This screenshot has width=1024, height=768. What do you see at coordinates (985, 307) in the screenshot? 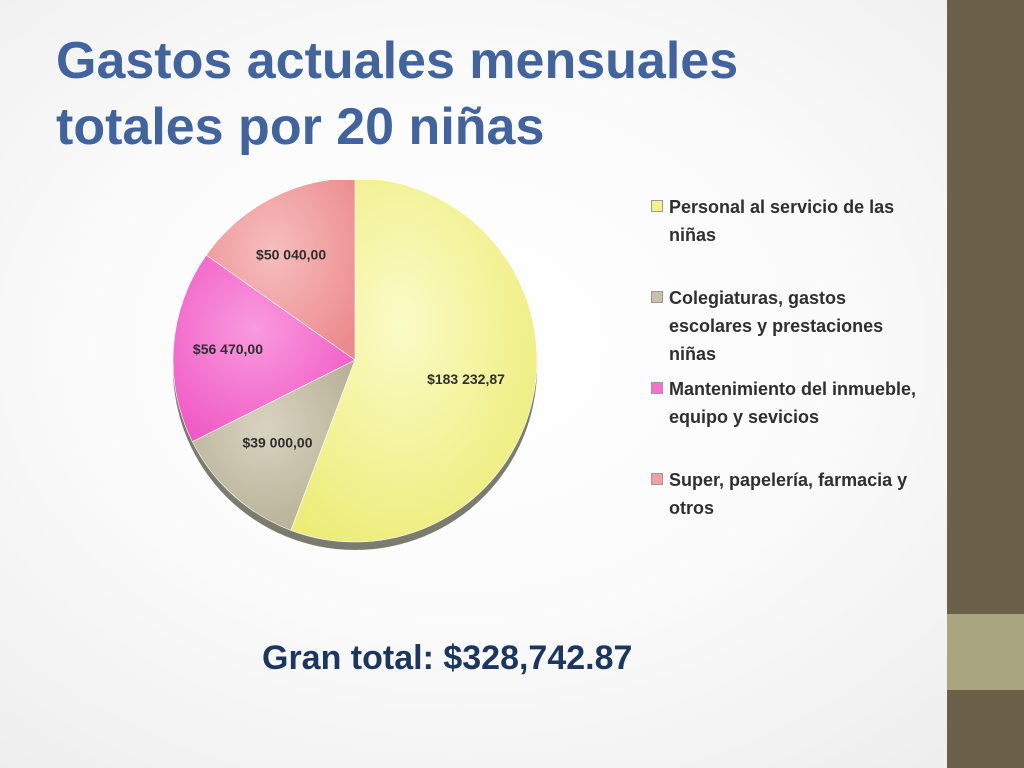
I see `sidebar-band-top` at bounding box center [985, 307].